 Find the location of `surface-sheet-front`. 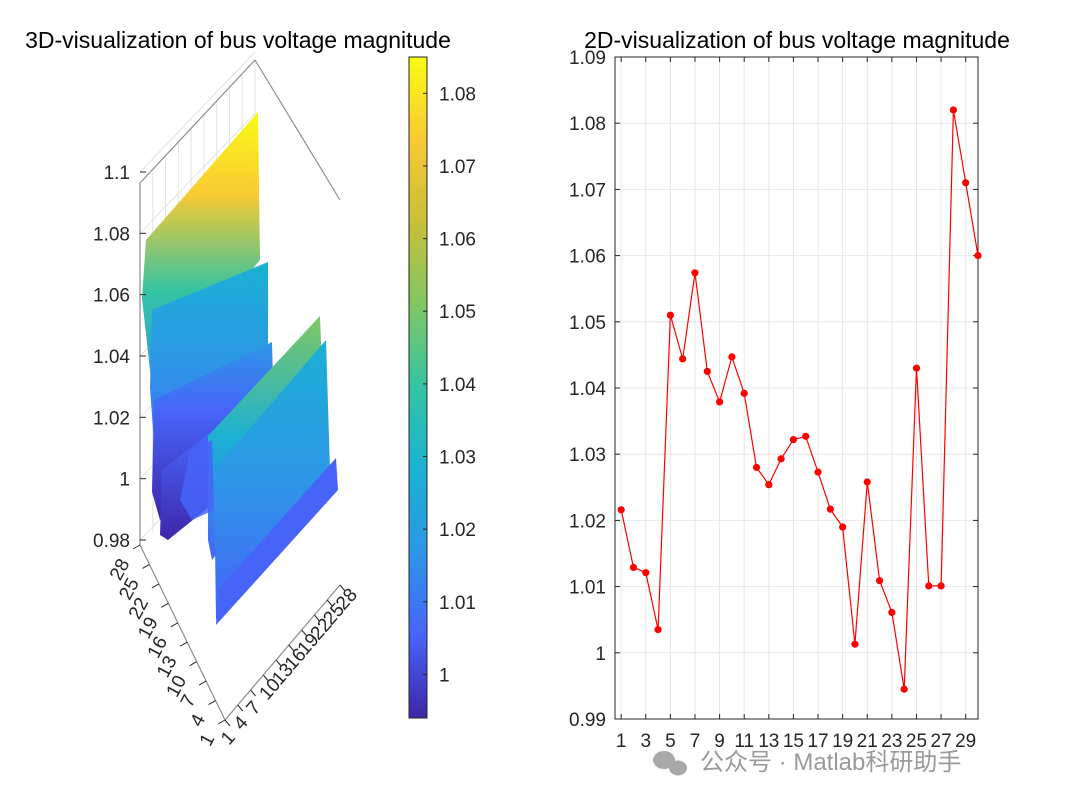

surface-sheet-front is located at coordinates (272, 480).